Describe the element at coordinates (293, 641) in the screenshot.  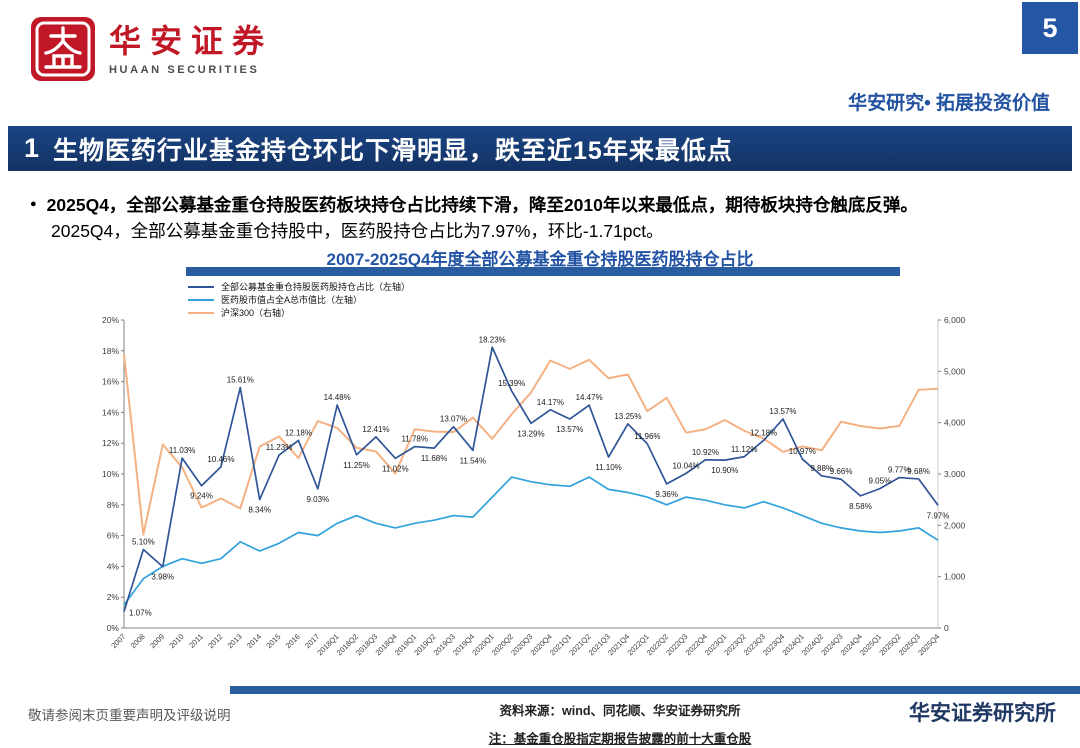
I see `svg-text: 2016` at that location.